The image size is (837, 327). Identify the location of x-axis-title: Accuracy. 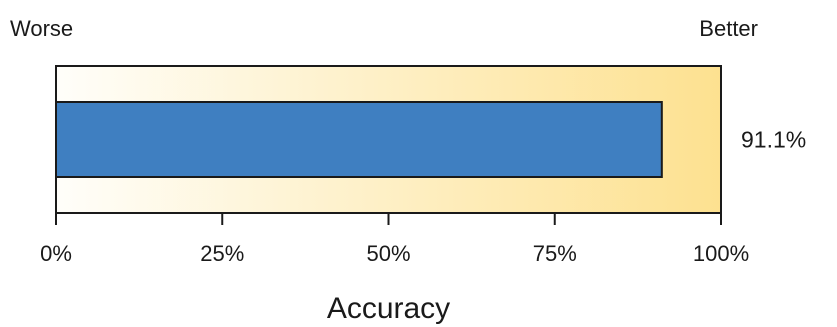
(388, 308).